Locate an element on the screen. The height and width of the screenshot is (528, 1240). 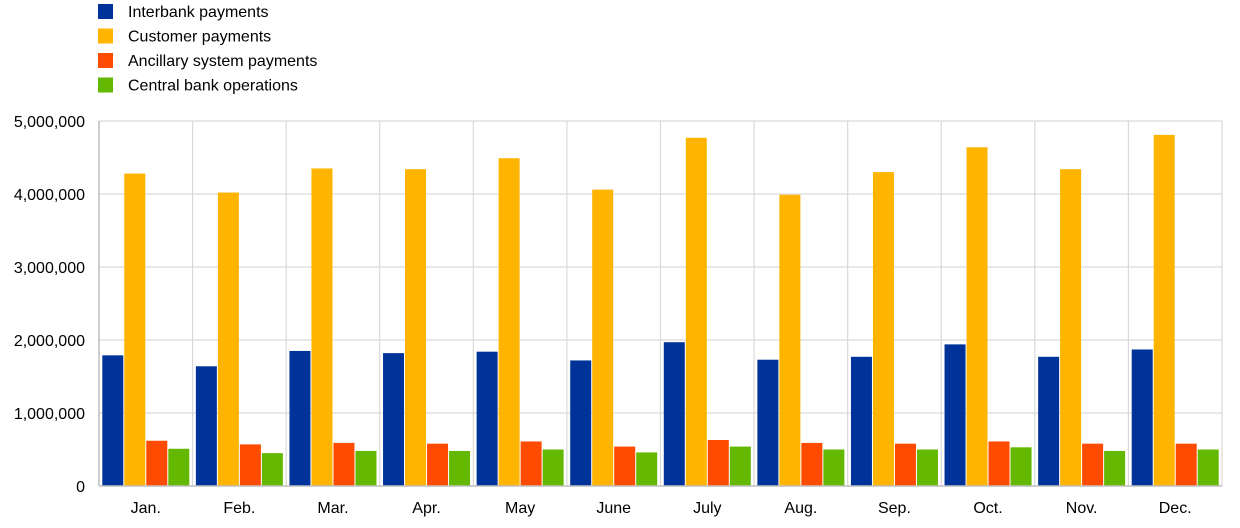
legend-label: Central bank operations is located at coordinates (213, 86).